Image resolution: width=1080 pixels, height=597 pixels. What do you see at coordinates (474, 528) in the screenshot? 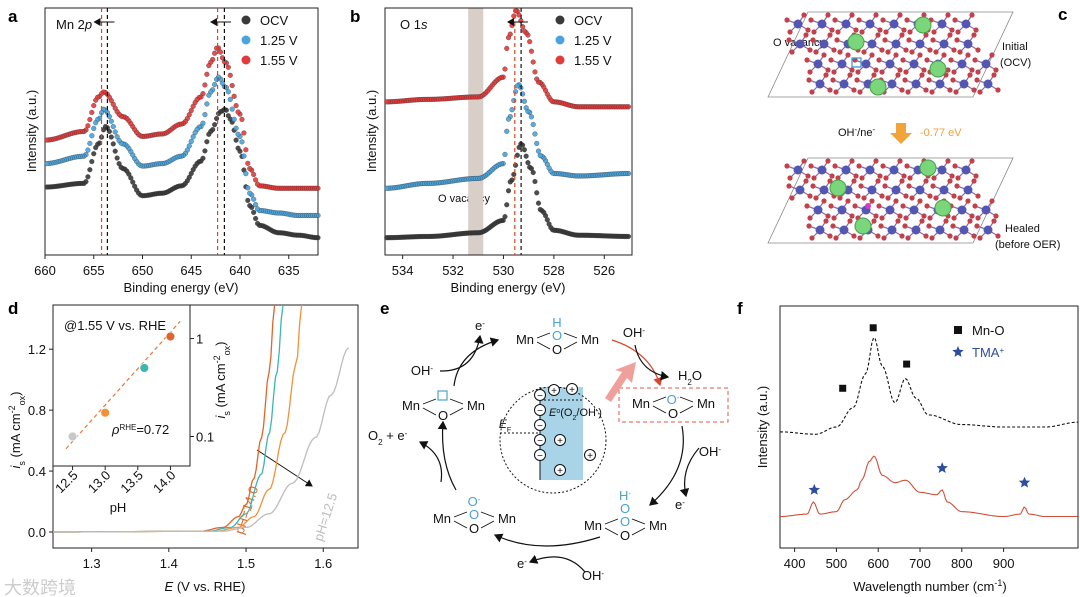
I see `intermediate-oo-bridge-o: O` at bounding box center [474, 528].